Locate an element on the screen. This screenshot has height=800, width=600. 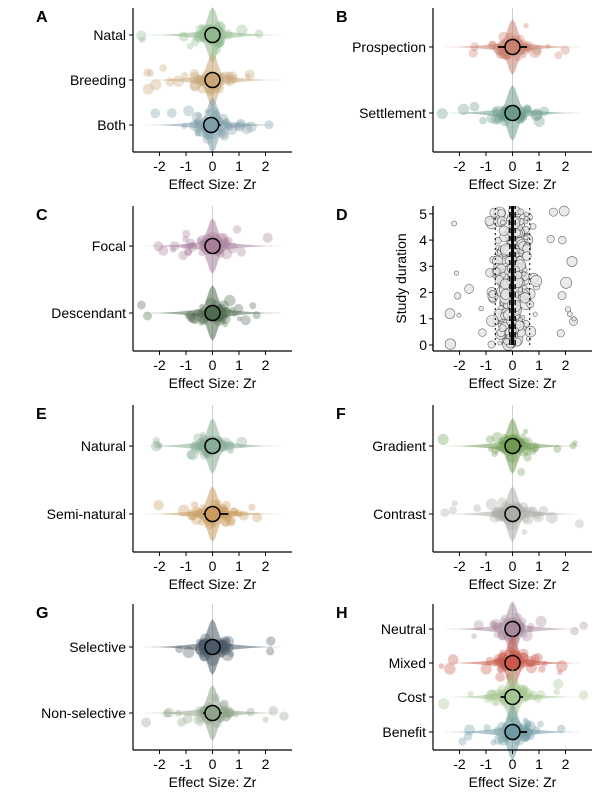
x-tick-label: -2 is located at coordinates (159, 365).